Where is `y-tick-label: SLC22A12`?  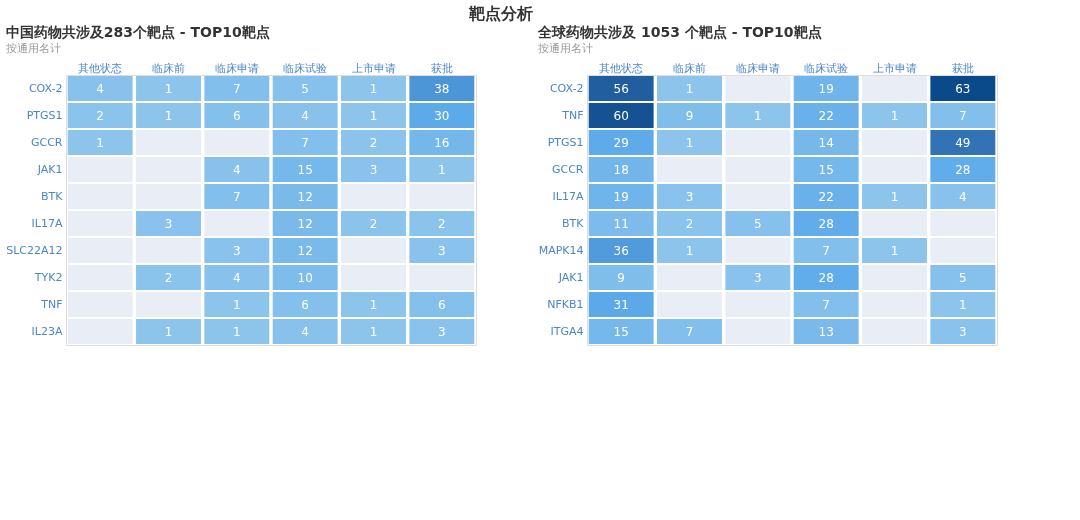
y-tick-label: SLC22A12 is located at coordinates (34, 250).